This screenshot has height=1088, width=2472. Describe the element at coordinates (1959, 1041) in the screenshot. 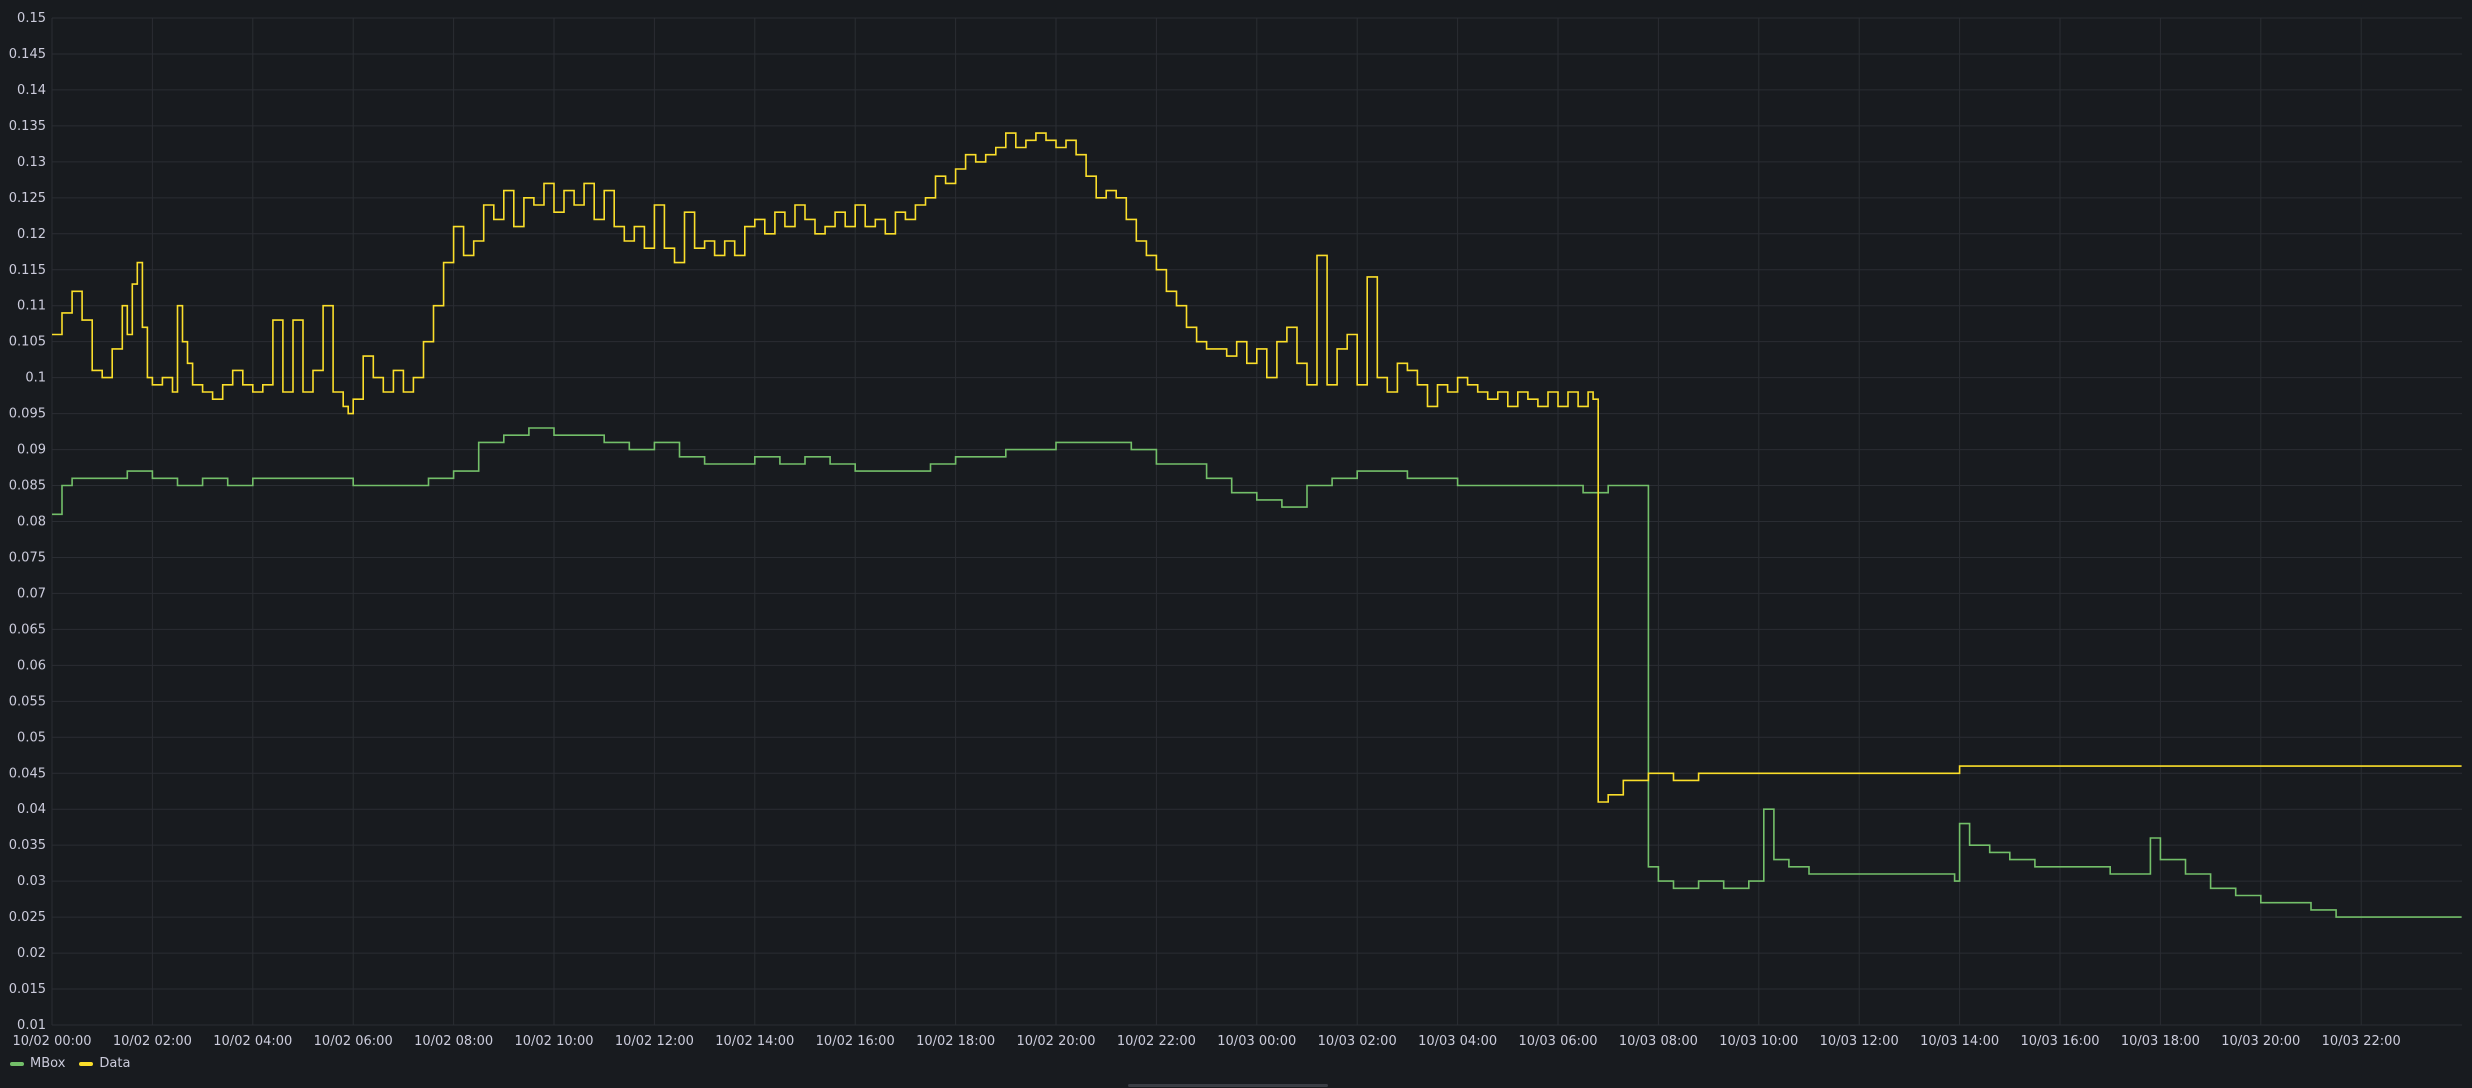

I see `x-tick-label: 10/03 14:00` at that location.